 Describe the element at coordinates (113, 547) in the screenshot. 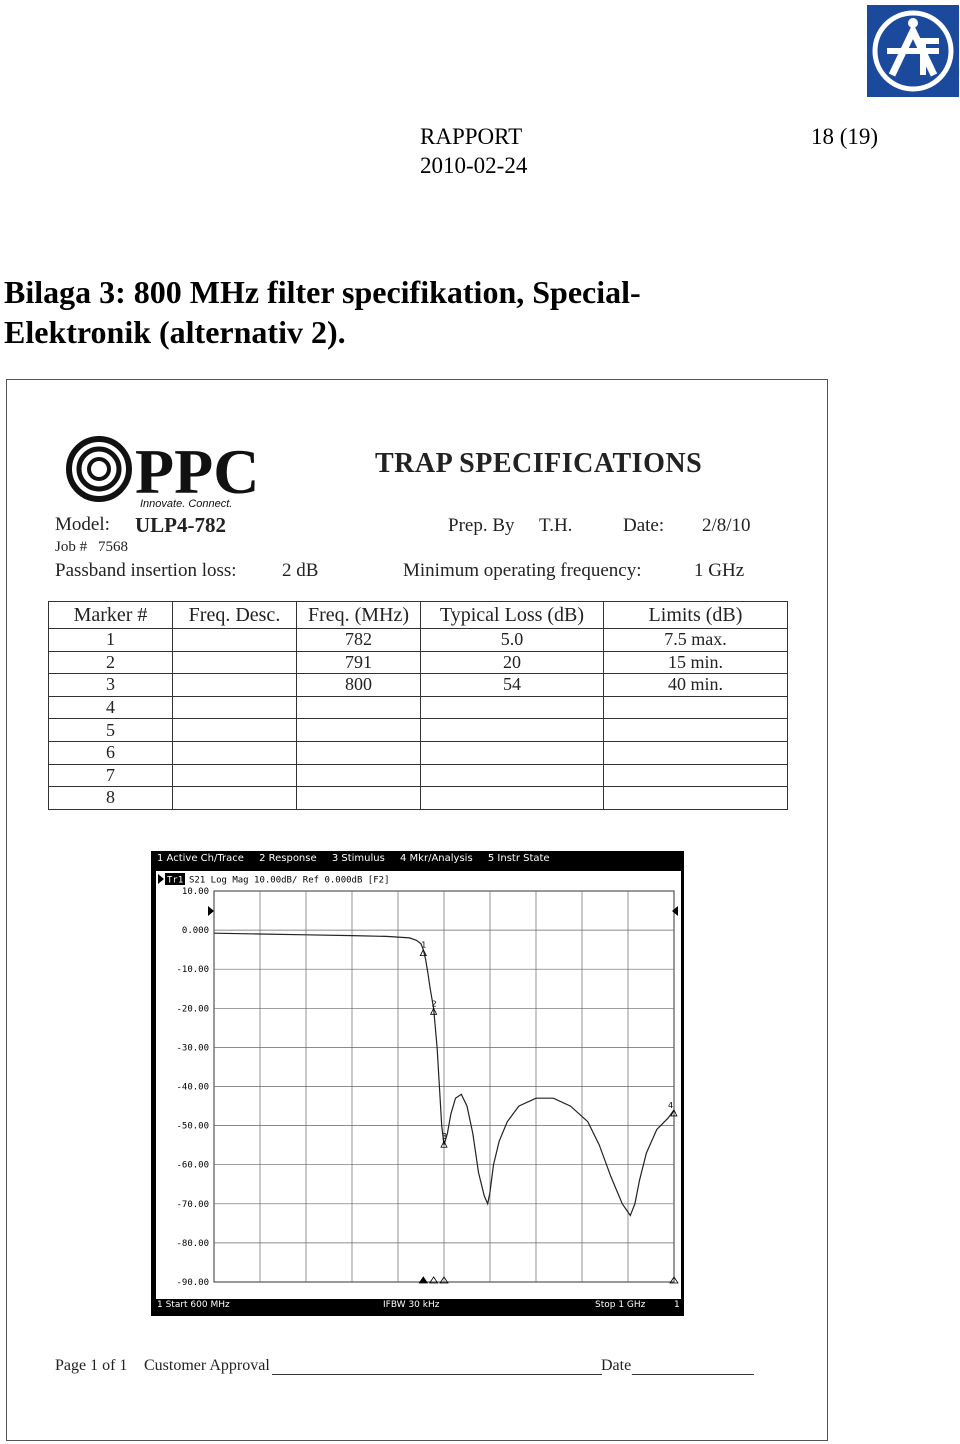

I see `job-value: 7568` at that location.